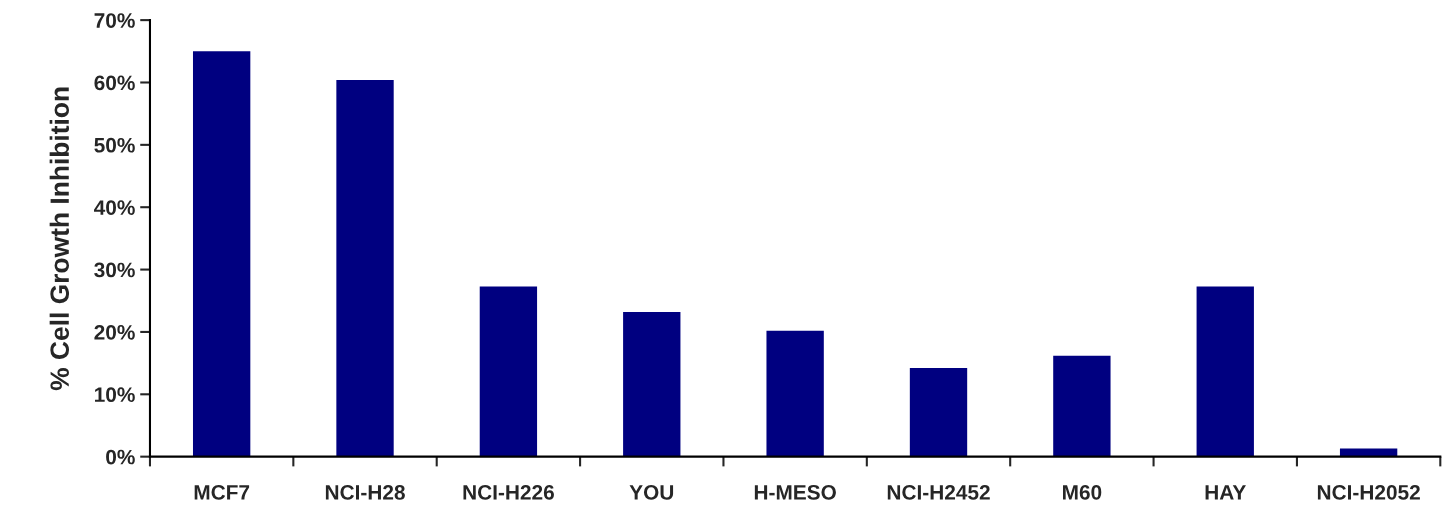  What do you see at coordinates (114, 145) in the screenshot?
I see `y-tick-label: 50%` at bounding box center [114, 145].